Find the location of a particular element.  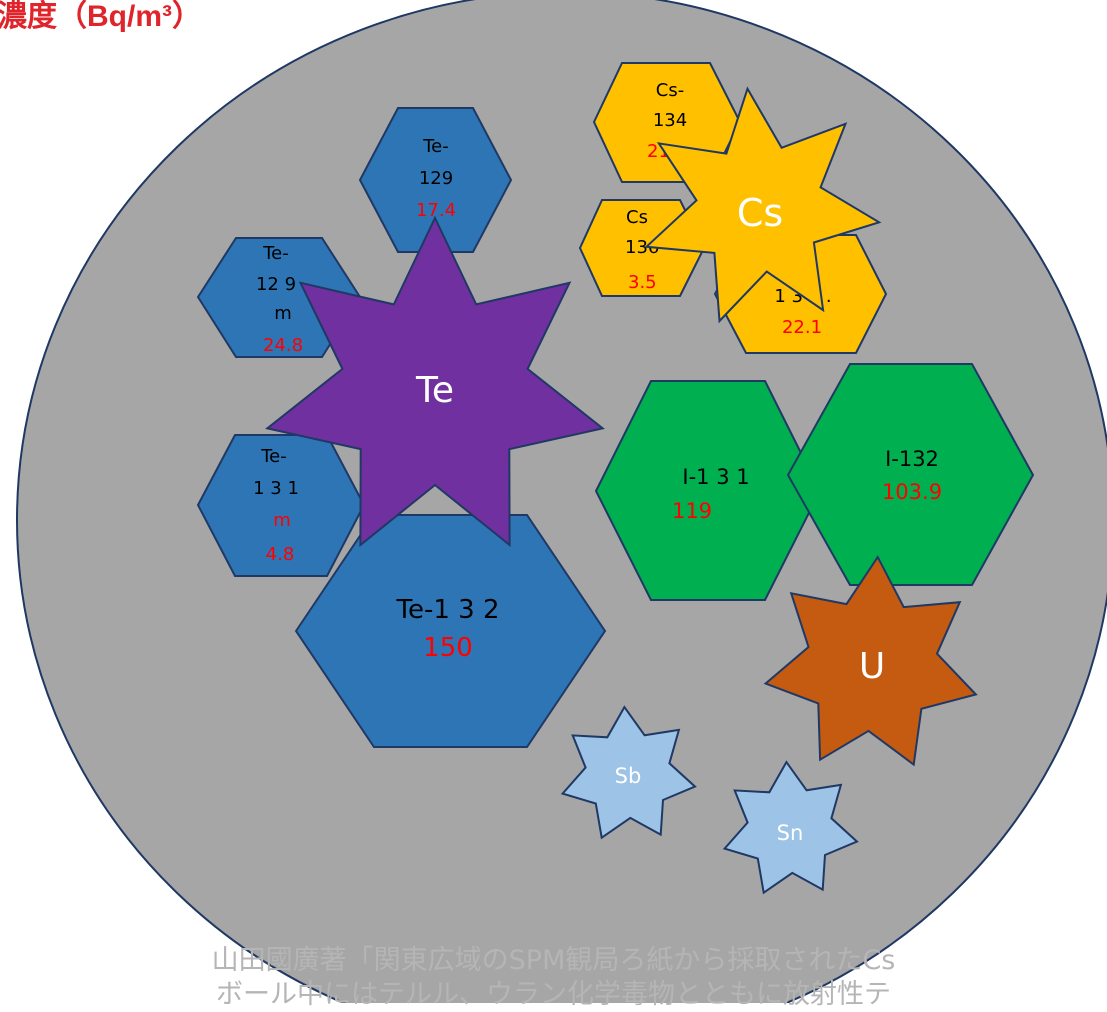

cs-136-value: 3.5 is located at coordinates (642, 282).